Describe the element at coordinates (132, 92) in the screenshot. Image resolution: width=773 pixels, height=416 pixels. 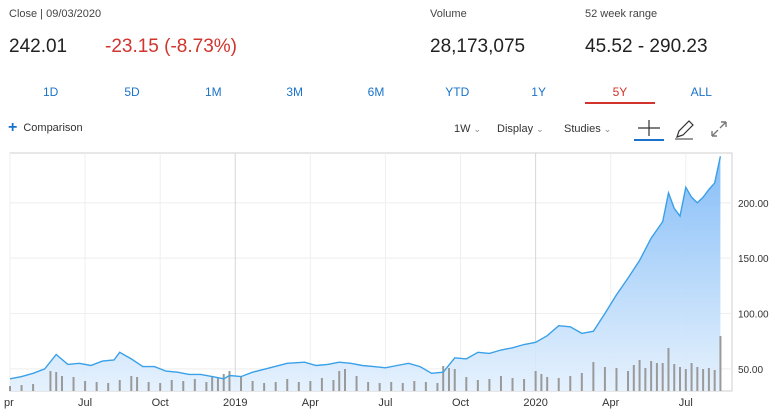
I see `tab-5d: 5D` at that location.